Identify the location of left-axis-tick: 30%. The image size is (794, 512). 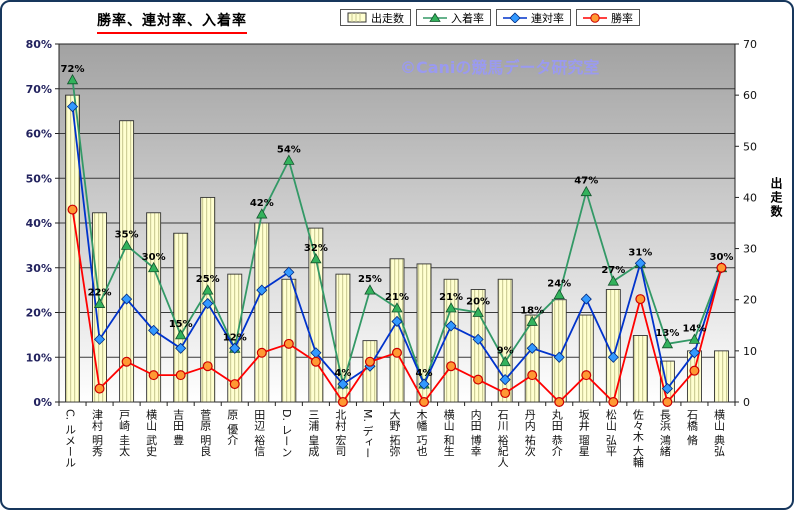
(39, 268).